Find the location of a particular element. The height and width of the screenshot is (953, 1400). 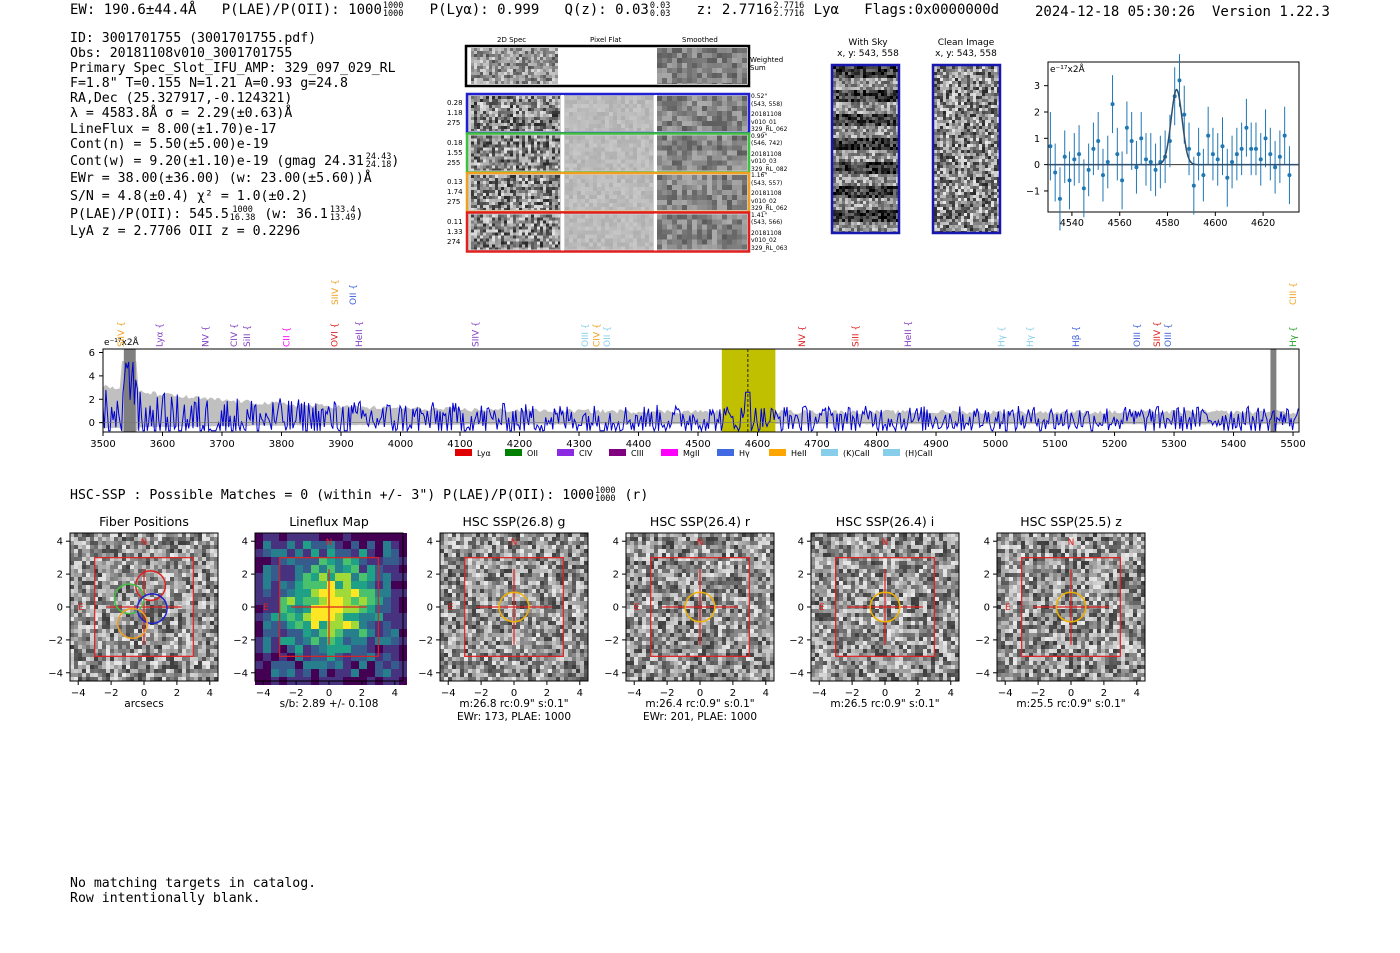

spectral-line-label: CIV { is located at coordinates (597, 335).